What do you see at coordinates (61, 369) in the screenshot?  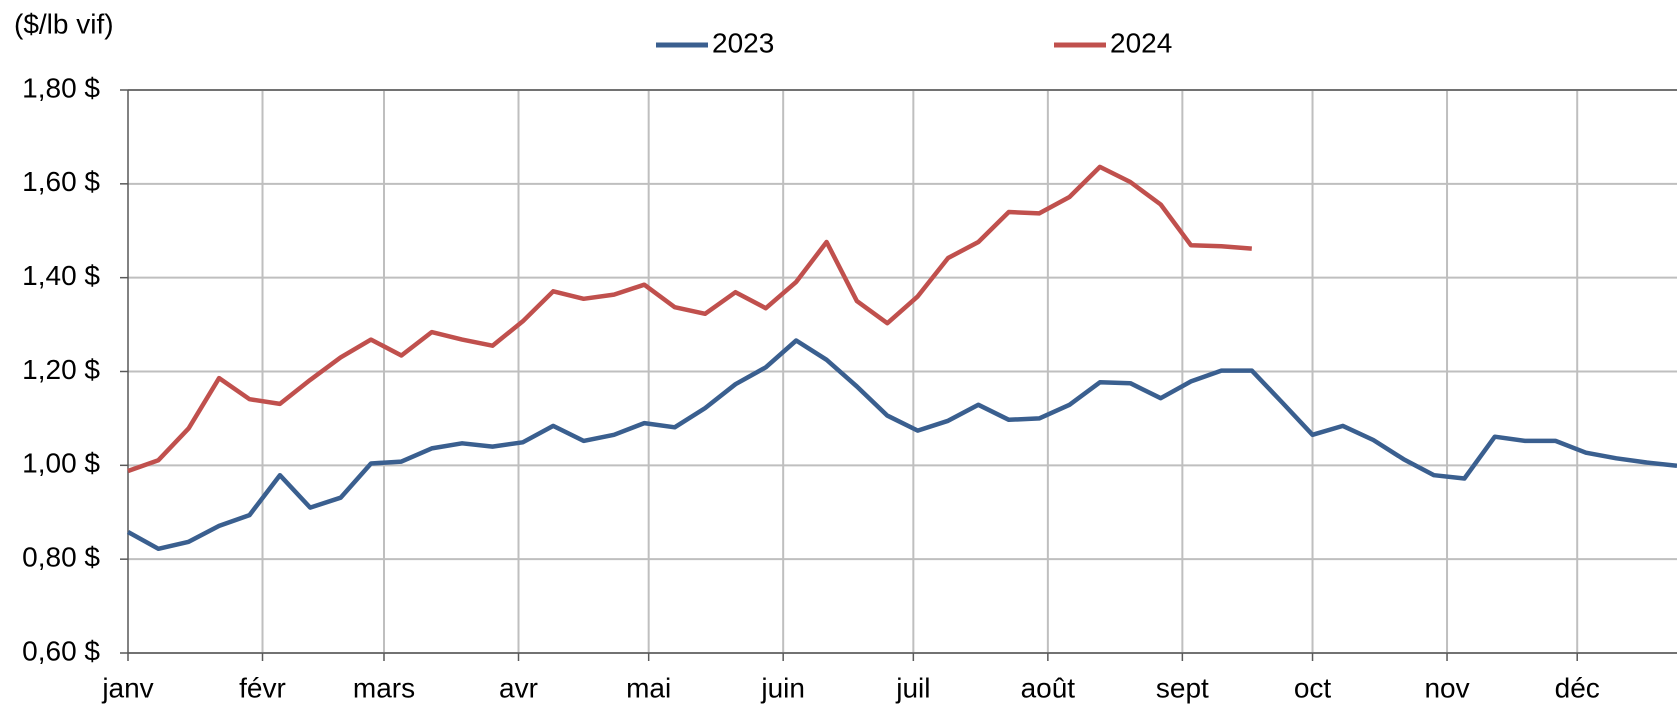 I see `y-tick-label: 1,20 $` at bounding box center [61, 369].